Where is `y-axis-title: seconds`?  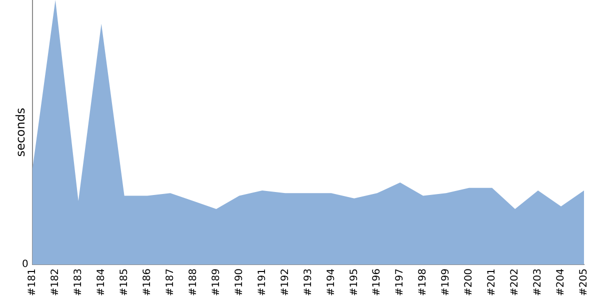
y-axis-title: seconds is located at coordinates (20, 132).